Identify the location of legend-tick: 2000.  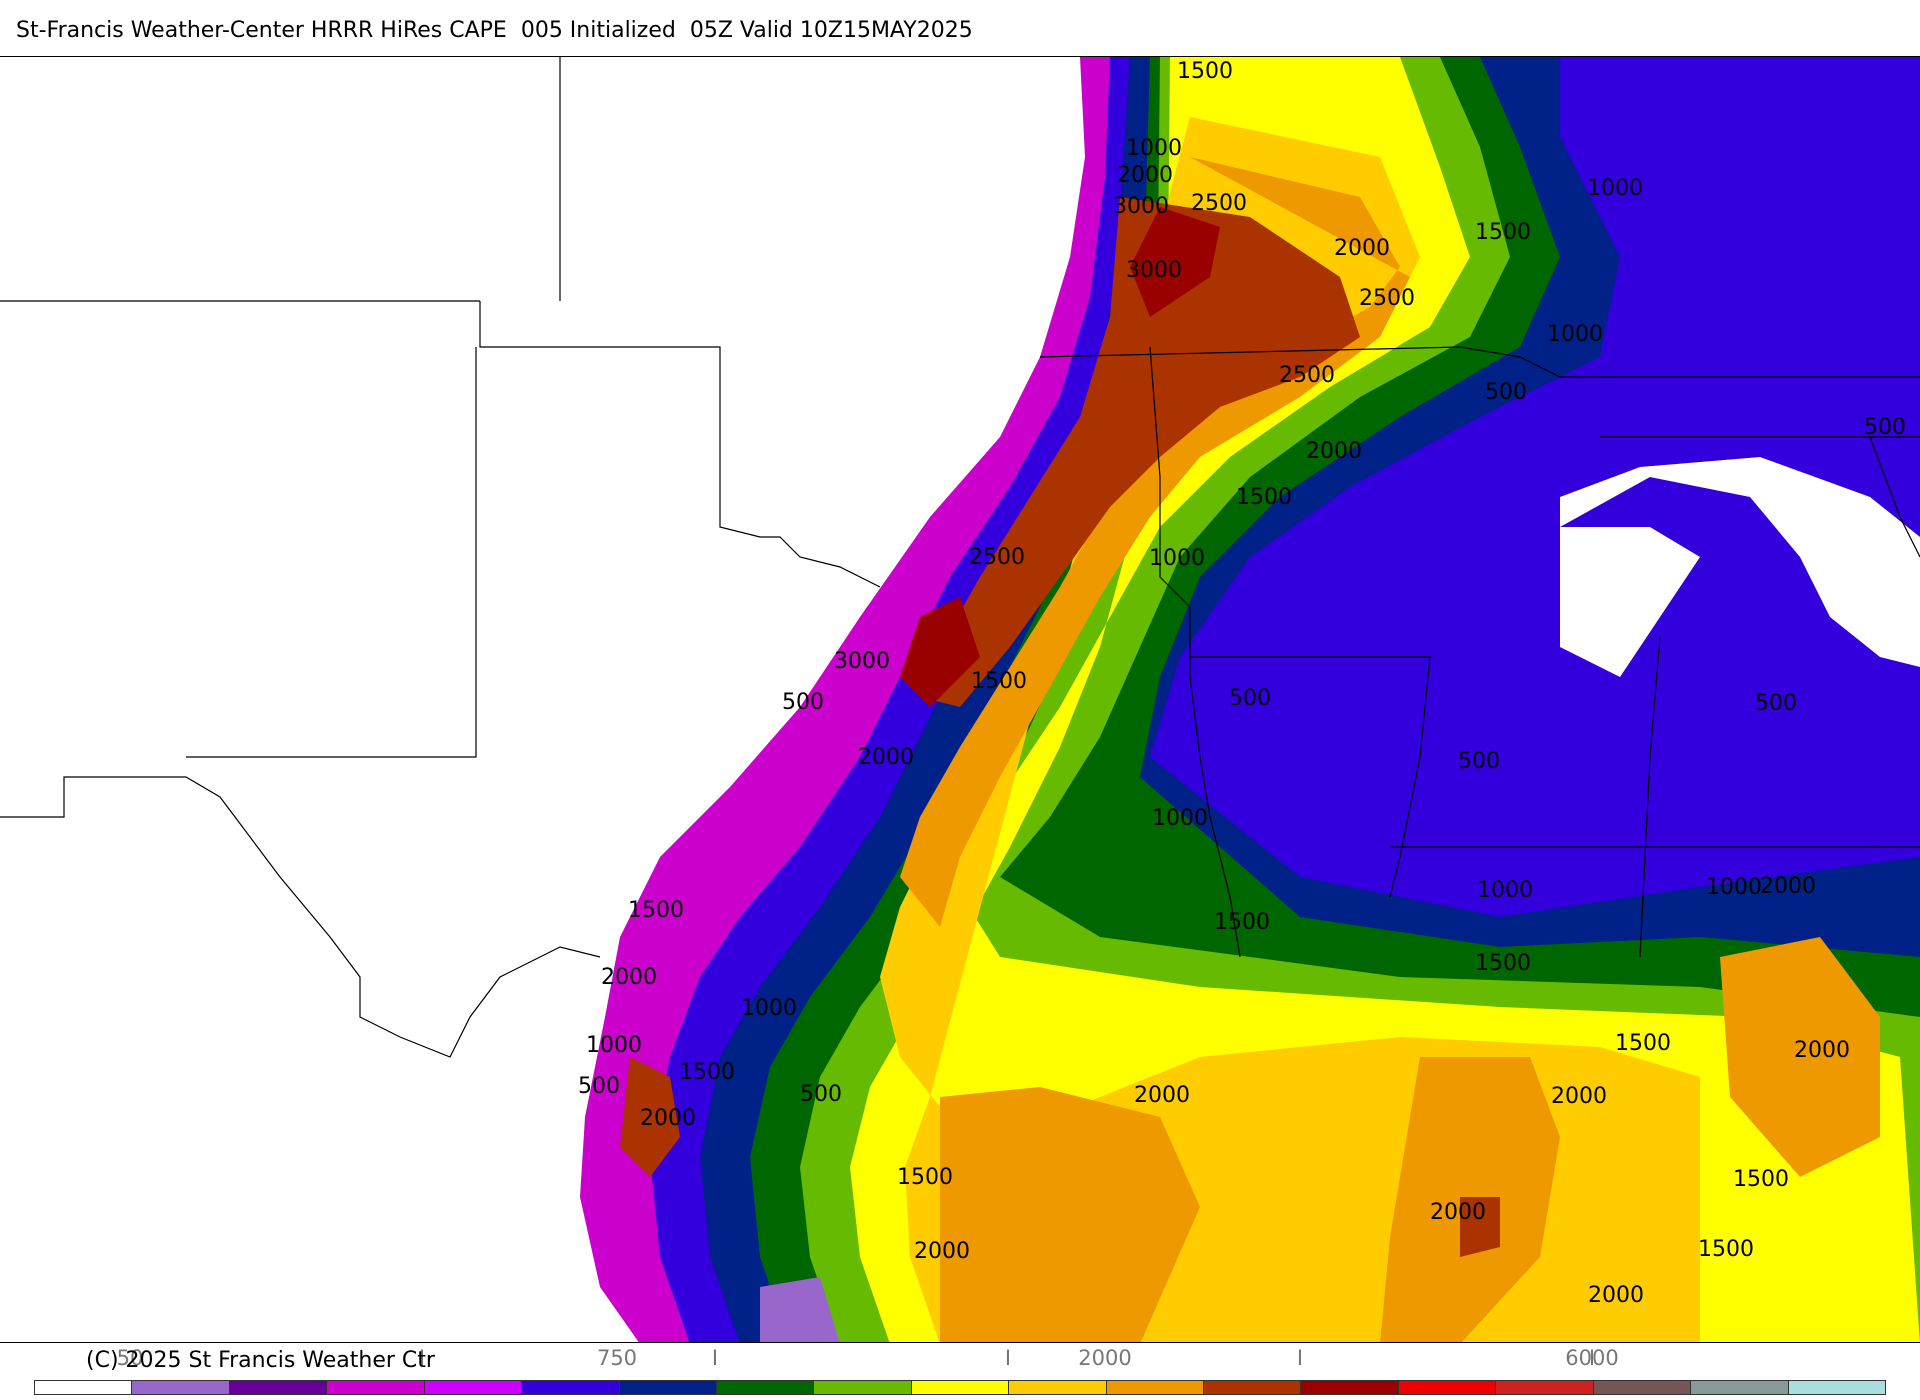
(1105, 1358).